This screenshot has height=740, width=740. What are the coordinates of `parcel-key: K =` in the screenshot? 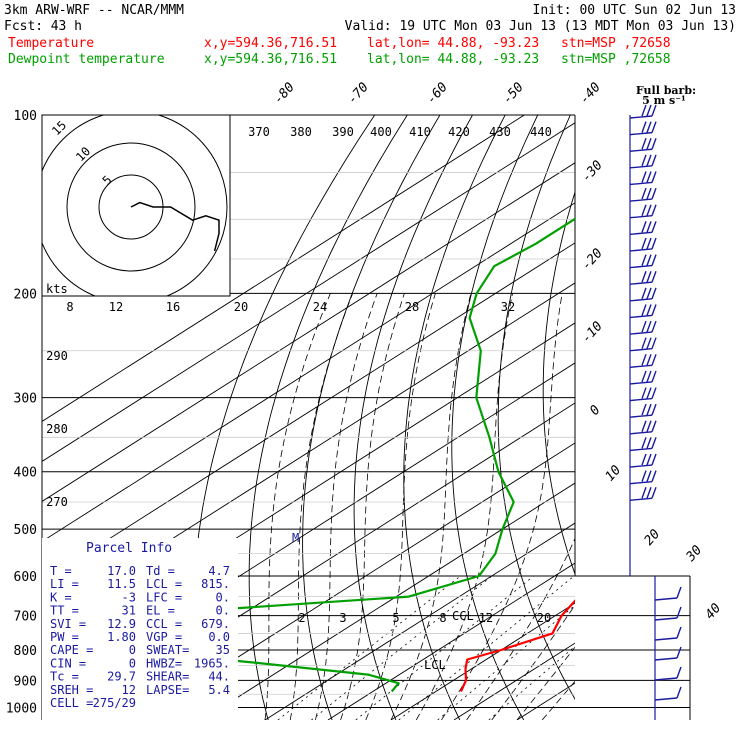 It's located at (61, 597).